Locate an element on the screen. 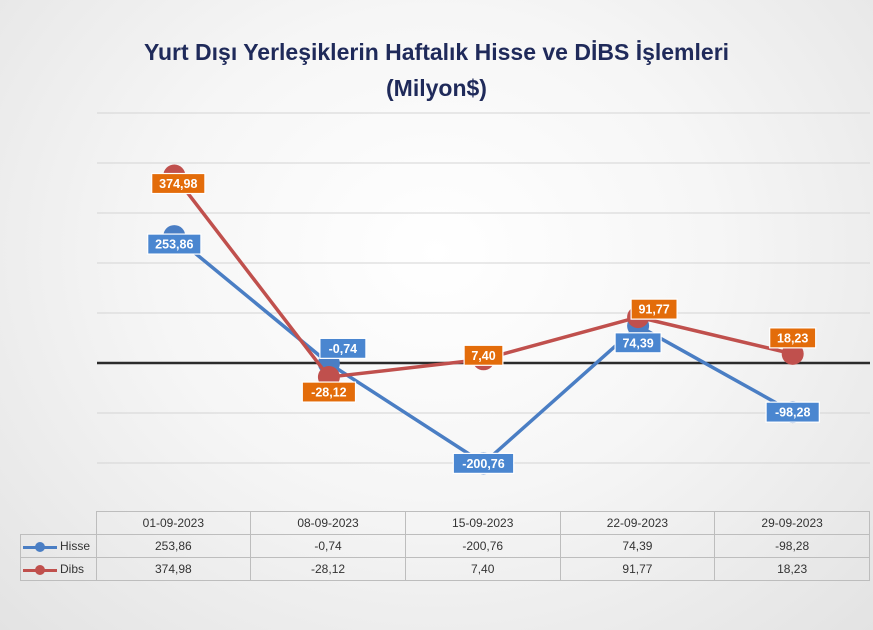 The height and width of the screenshot is (630, 873). chart-subtitle: (Milyon$) is located at coordinates (436, 88).